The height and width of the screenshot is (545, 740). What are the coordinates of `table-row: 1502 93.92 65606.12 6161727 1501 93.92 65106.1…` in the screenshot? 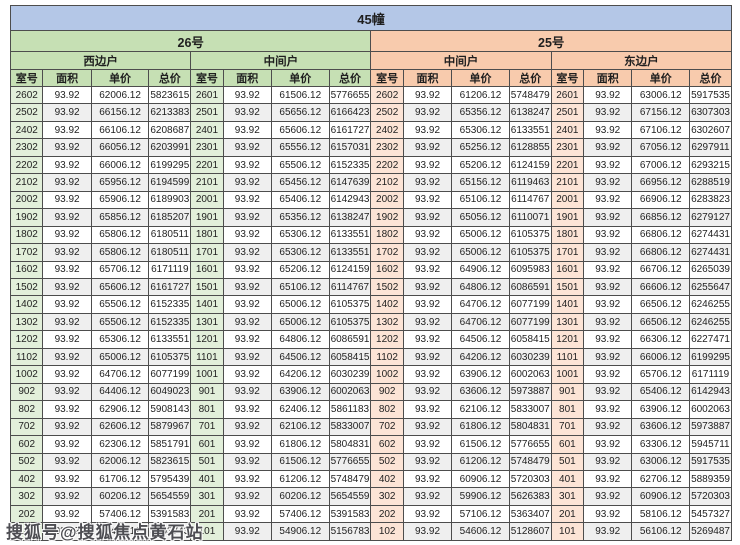 It's located at (370, 287).